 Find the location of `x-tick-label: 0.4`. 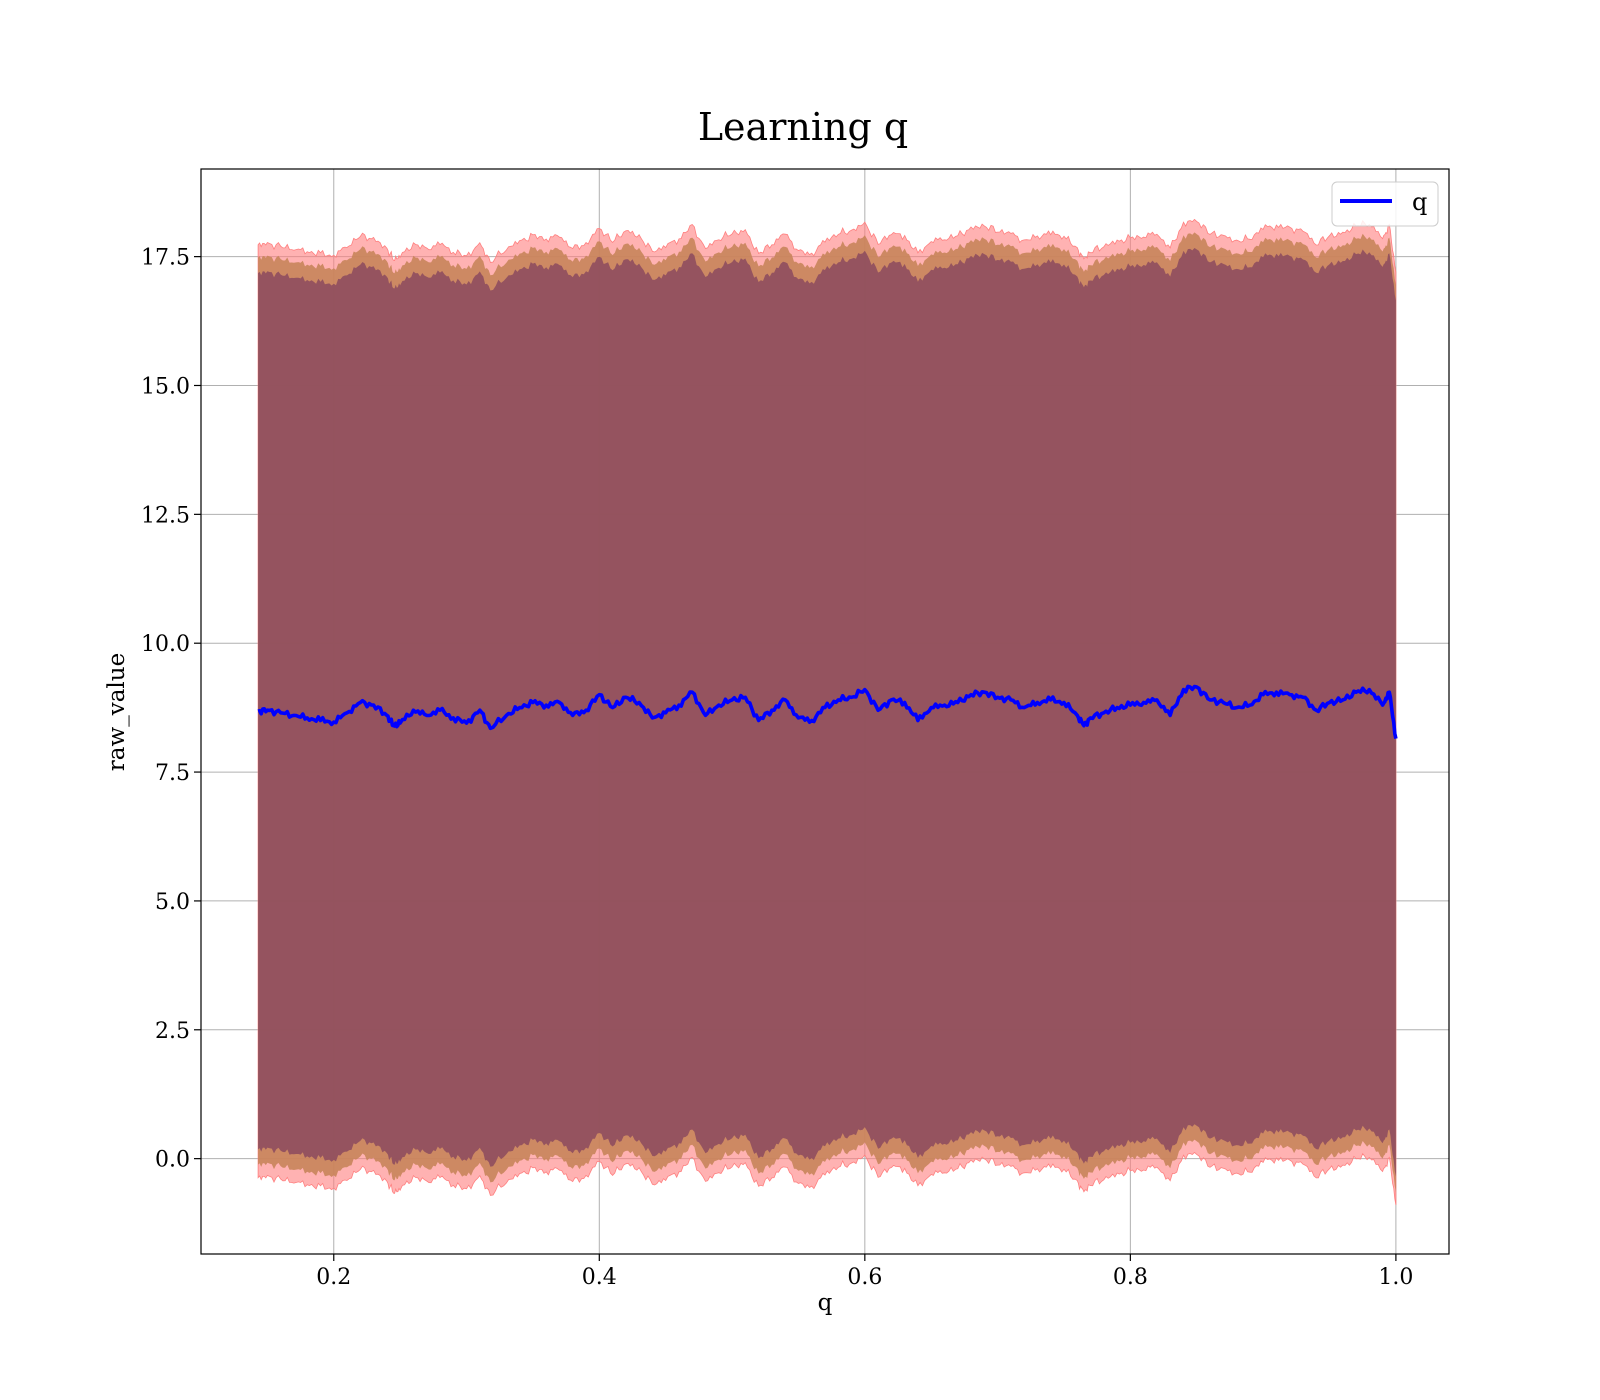

x-tick-label: 0.4 is located at coordinates (599, 1277).